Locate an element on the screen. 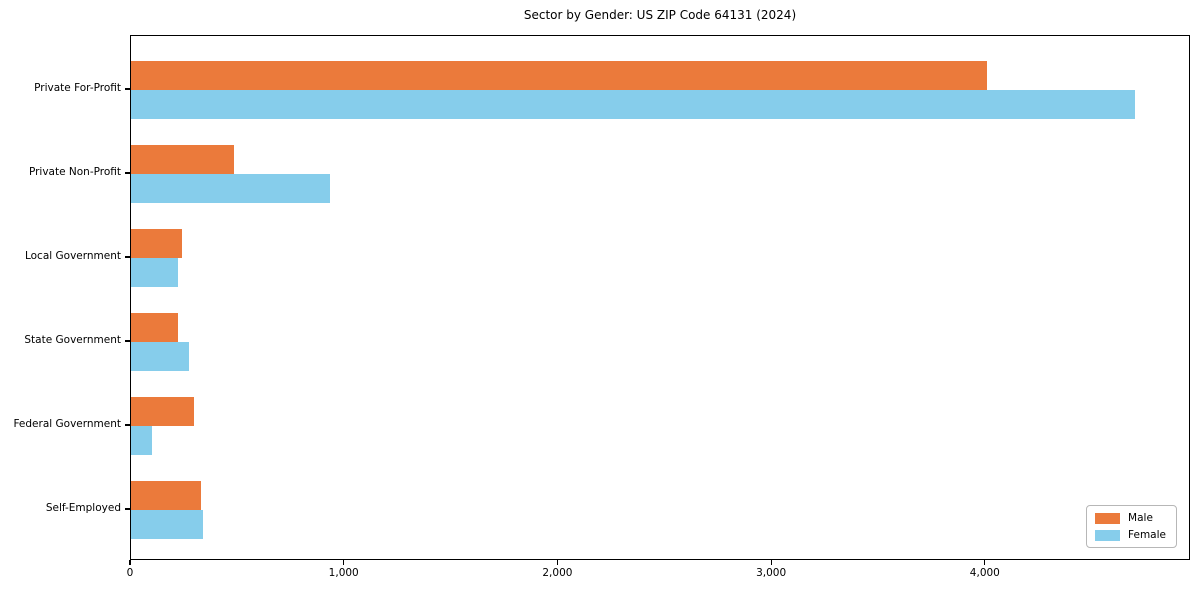 The image size is (1200, 600). bar-male-state-government is located at coordinates (154, 327).